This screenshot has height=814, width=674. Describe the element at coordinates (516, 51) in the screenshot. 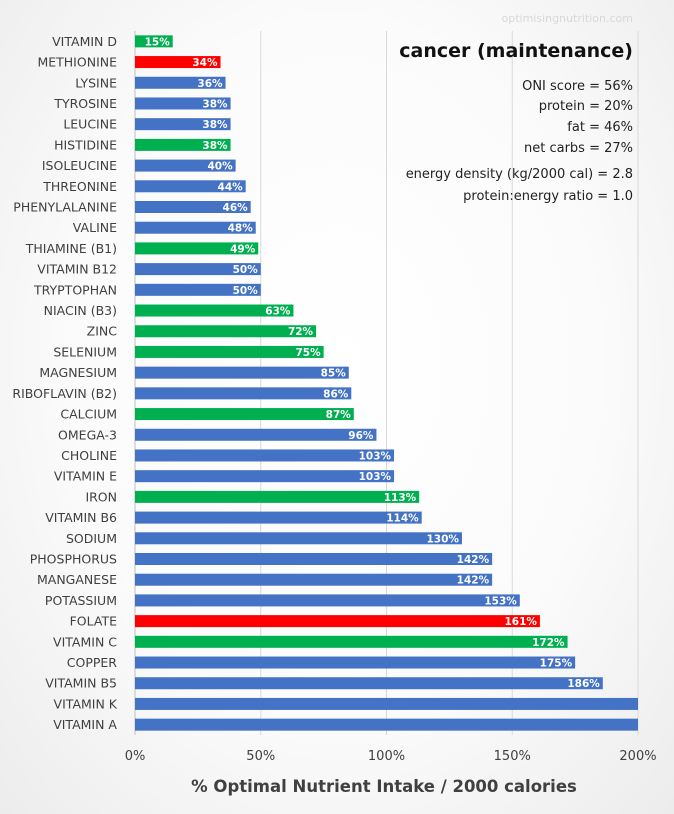

I see `chart-title: cancer (maintenance)` at that location.